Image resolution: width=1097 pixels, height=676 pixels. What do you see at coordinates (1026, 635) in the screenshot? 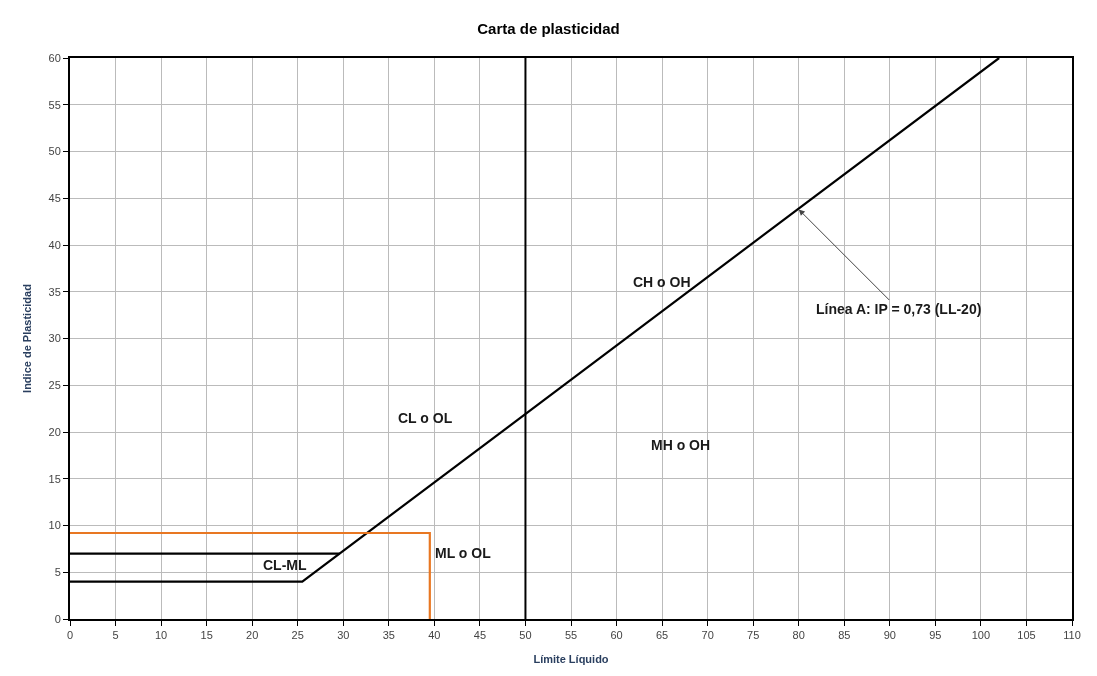
I see `x-tick-label: 105` at bounding box center [1026, 635].